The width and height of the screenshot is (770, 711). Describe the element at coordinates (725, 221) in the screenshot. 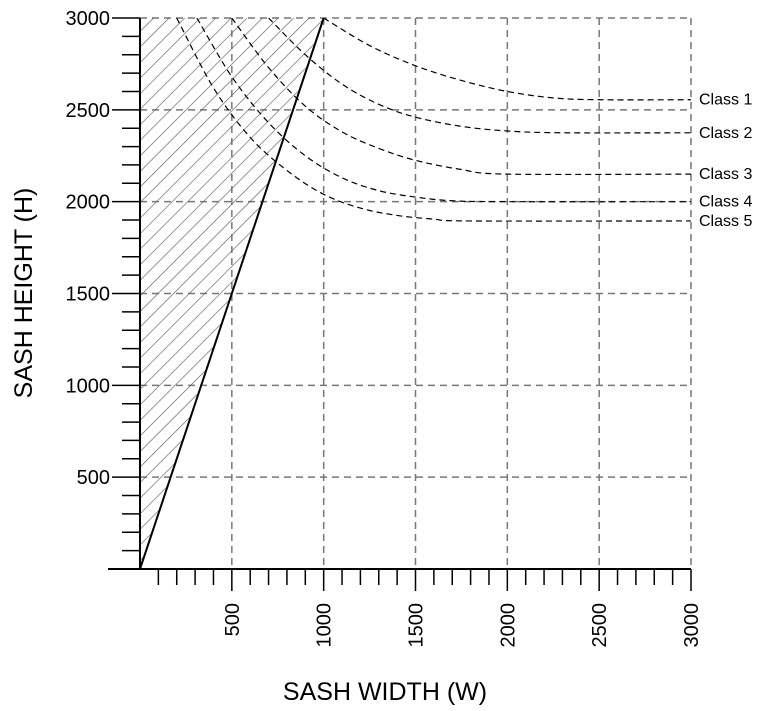

I see `series-label: Class 5` at that location.